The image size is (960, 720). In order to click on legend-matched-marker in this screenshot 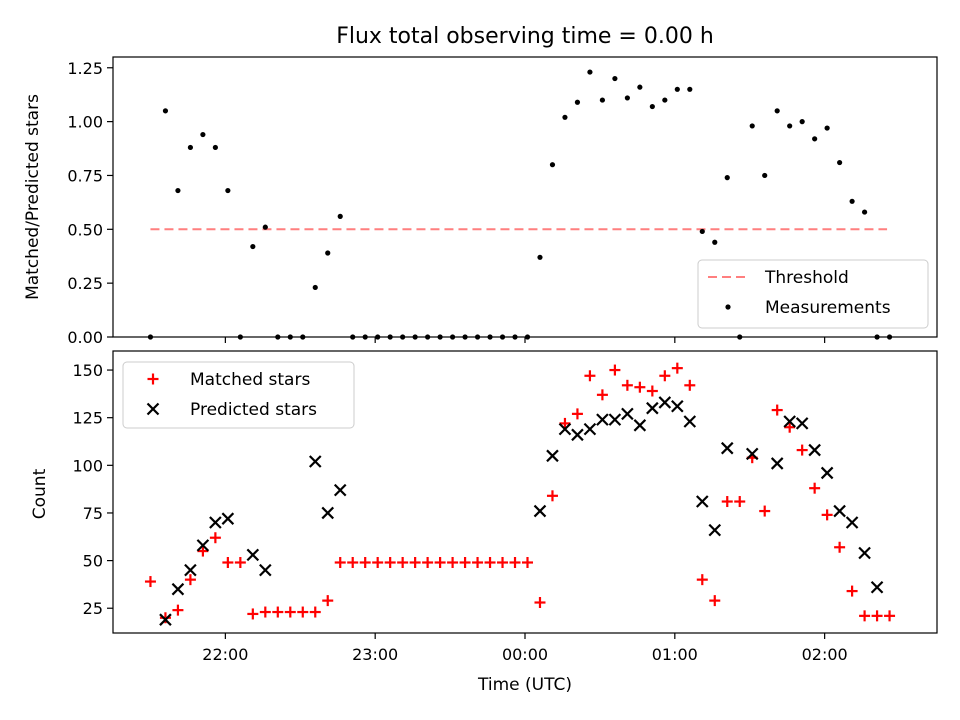, I will do `click(153, 379)`.